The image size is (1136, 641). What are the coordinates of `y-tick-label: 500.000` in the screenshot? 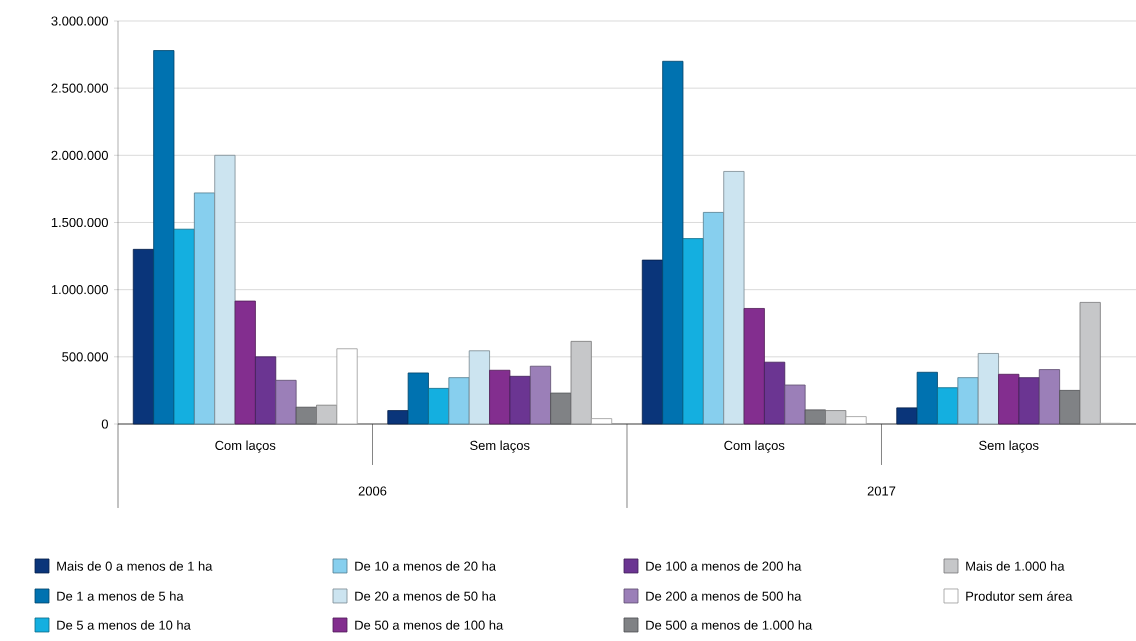 It's located at (85, 357).